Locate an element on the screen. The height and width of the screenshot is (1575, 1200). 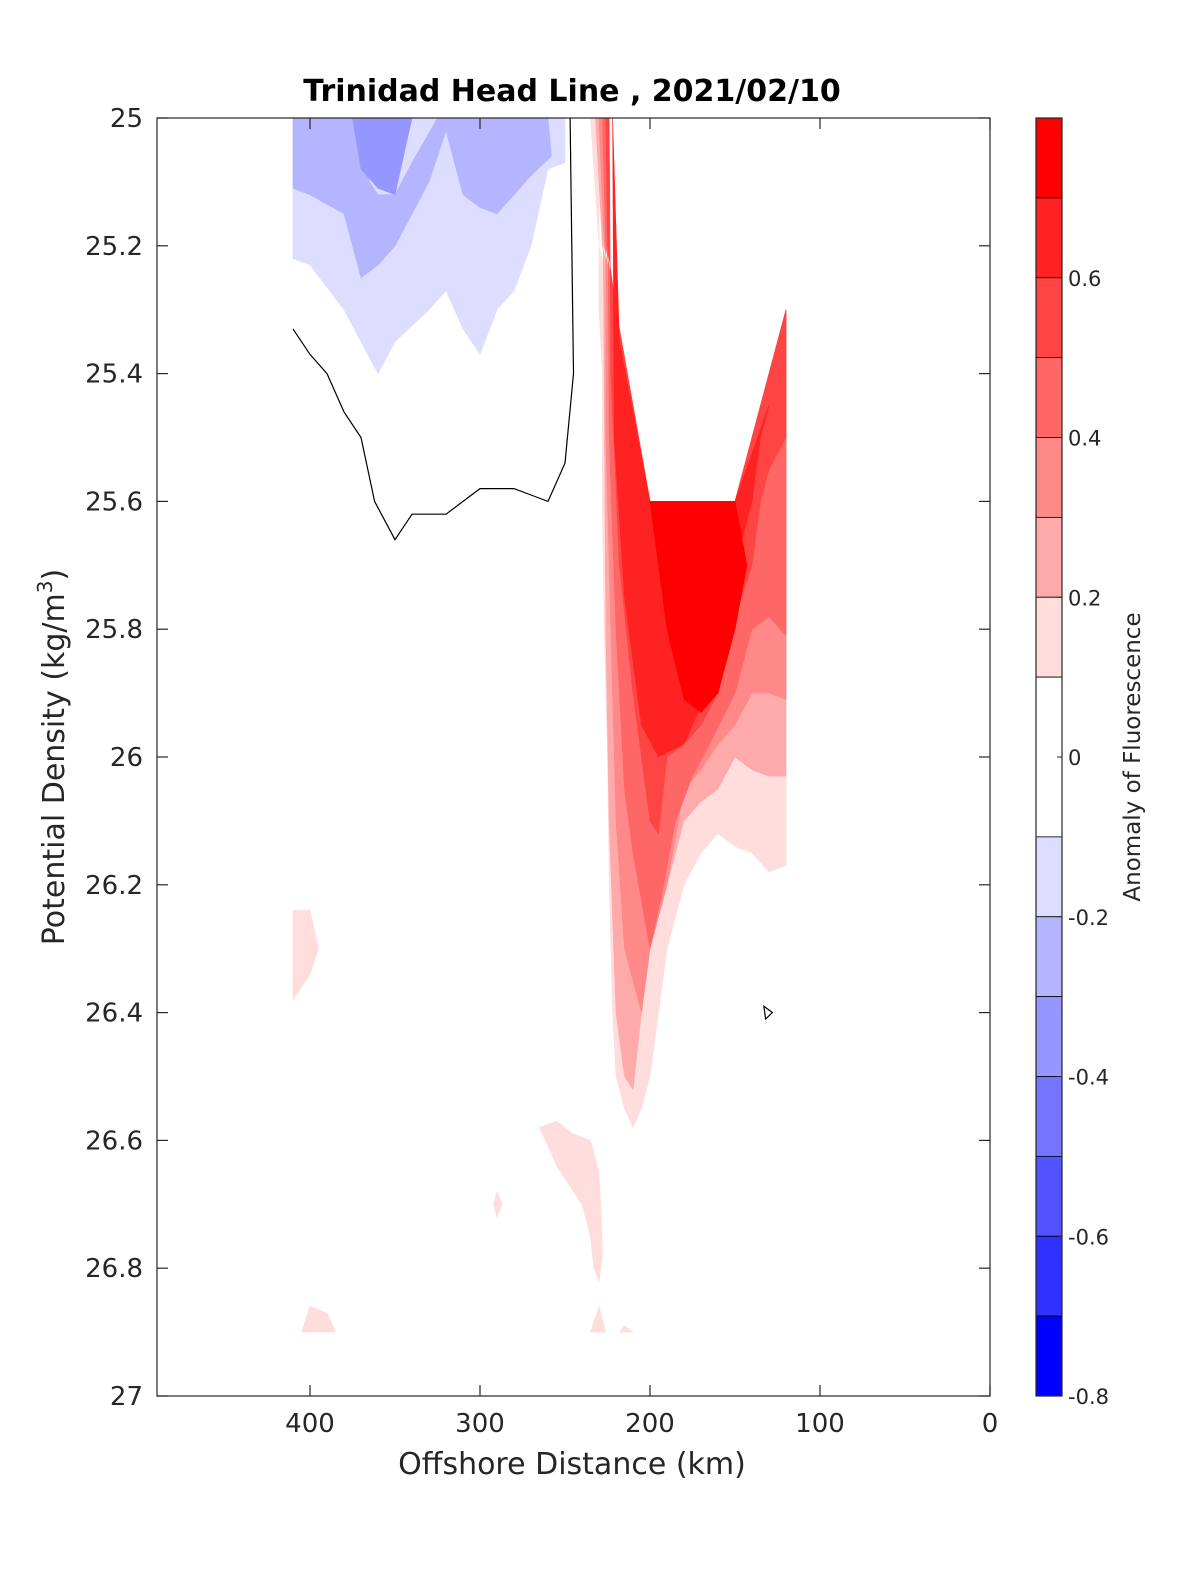
x-axis-label: Offshore Distance (km) is located at coordinates (572, 1464).